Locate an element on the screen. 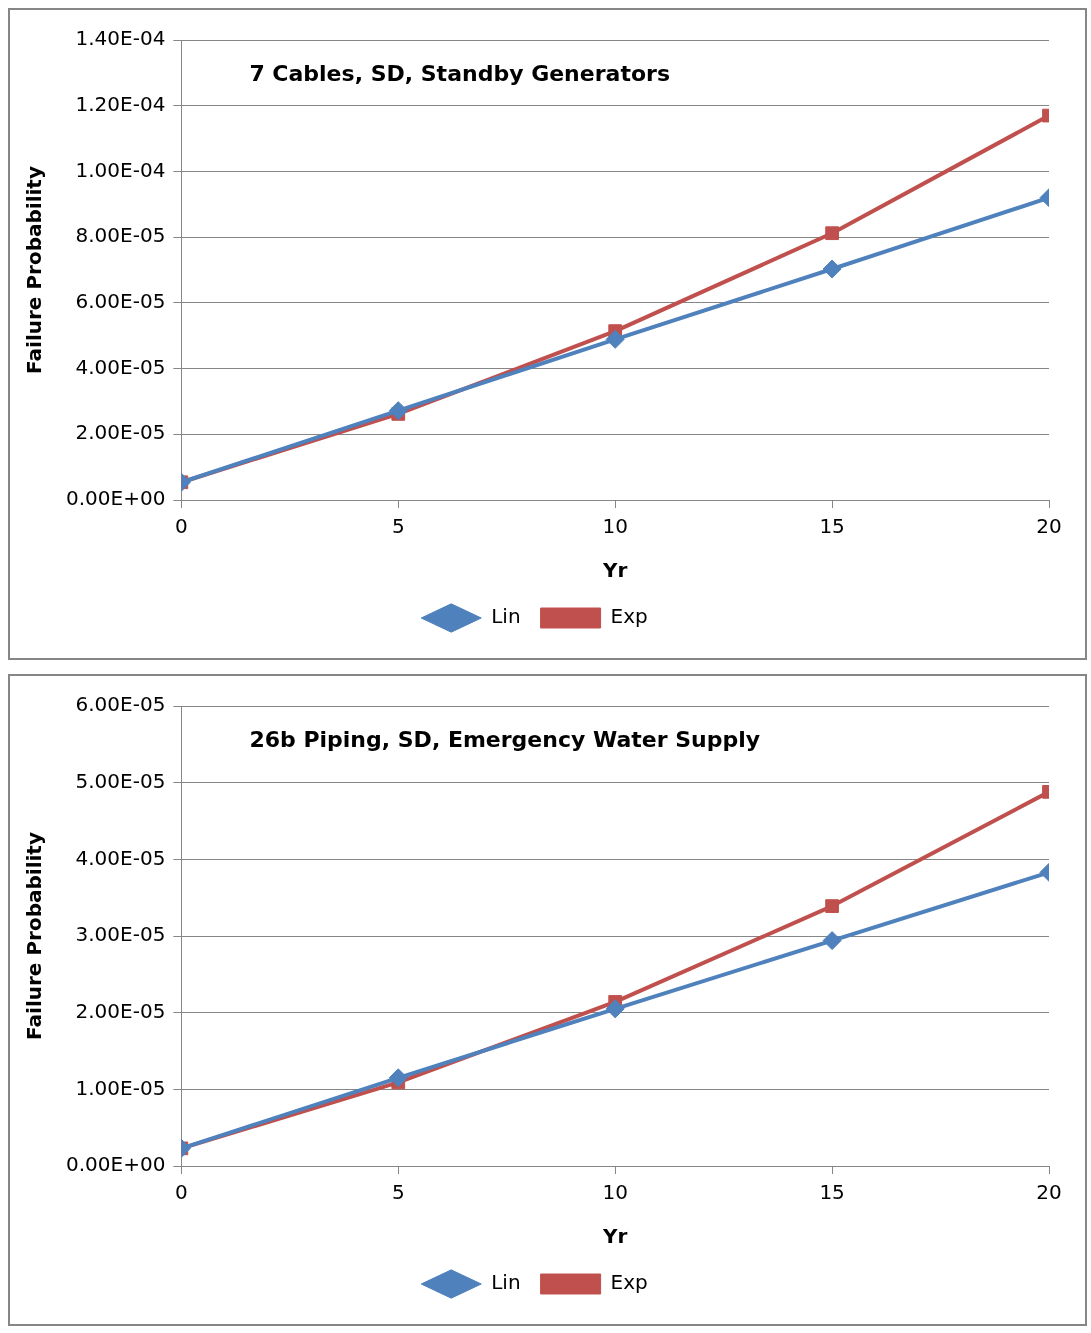 This screenshot has height=1333, width=1091. y-tick-label: 1.00E-04 is located at coordinates (120, 169).